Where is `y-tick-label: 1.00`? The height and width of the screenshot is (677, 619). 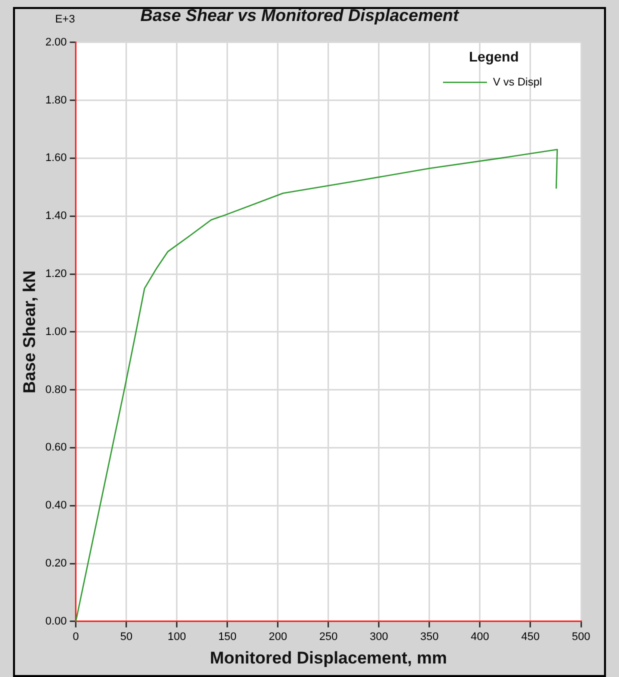
y-tick-label: 1.00 is located at coordinates (56, 332).